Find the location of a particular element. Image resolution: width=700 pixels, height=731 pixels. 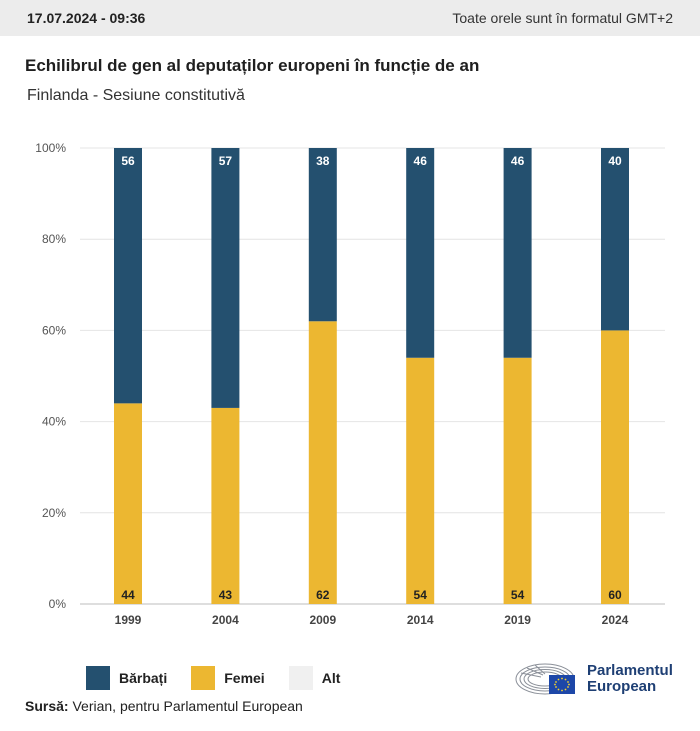

bar-barbati-2024 is located at coordinates (615, 239).